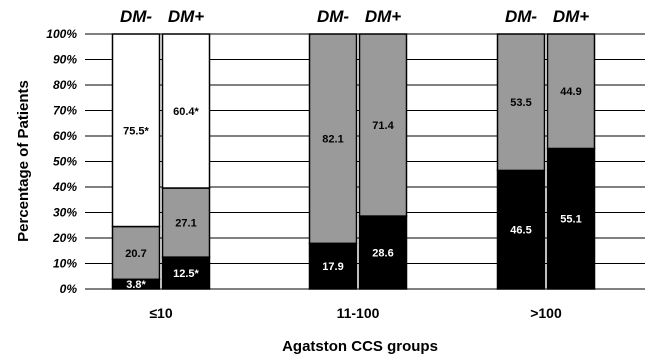 This screenshot has width=652, height=358. What do you see at coordinates (65, 60) in the screenshot?
I see `y-tick-label: 90%` at bounding box center [65, 60].